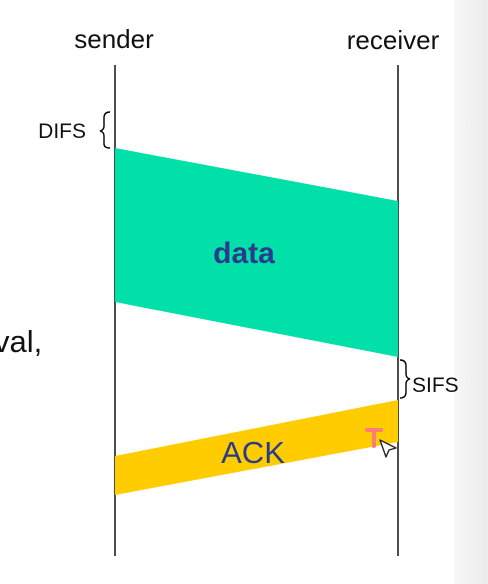 The image size is (488, 584). What do you see at coordinates (21, 341) in the screenshot?
I see `cropped-text-fragment: val,` at bounding box center [21, 341].